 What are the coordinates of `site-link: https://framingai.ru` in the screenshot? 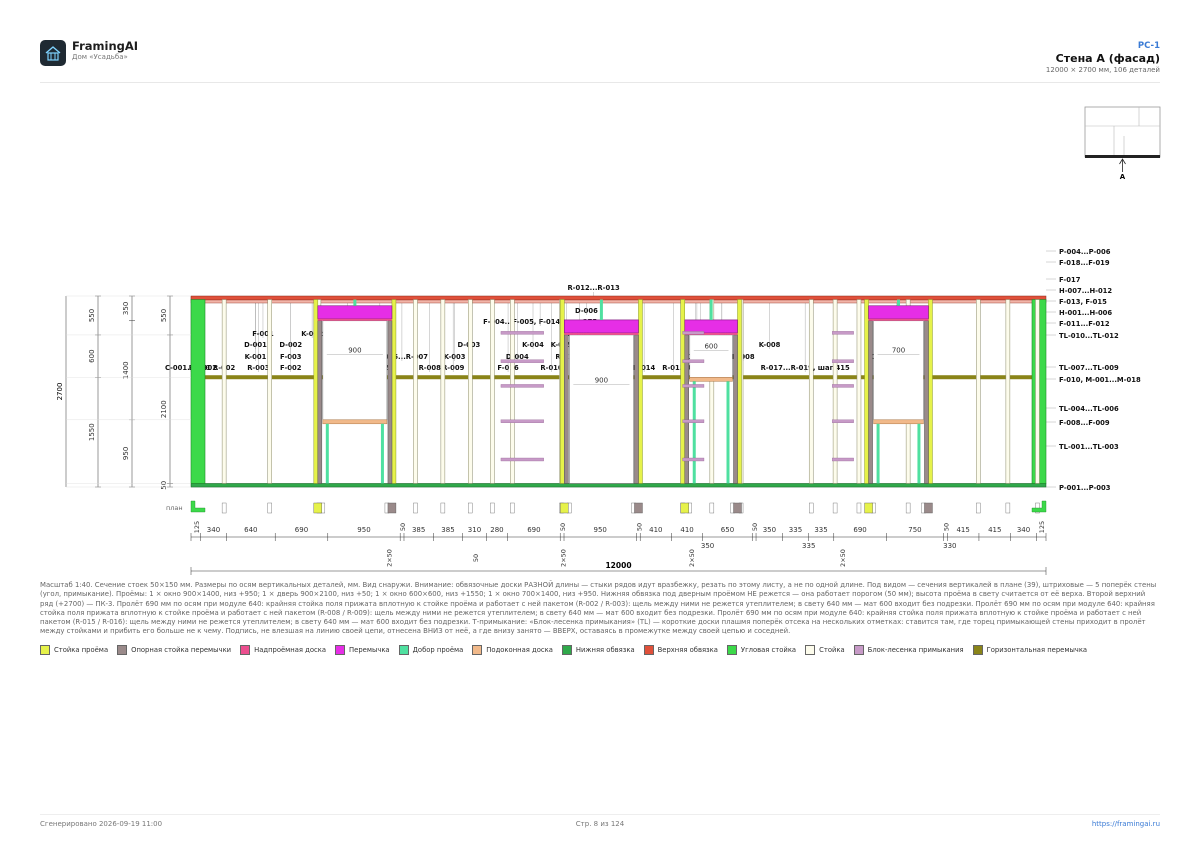 It's located at (1125, 824).